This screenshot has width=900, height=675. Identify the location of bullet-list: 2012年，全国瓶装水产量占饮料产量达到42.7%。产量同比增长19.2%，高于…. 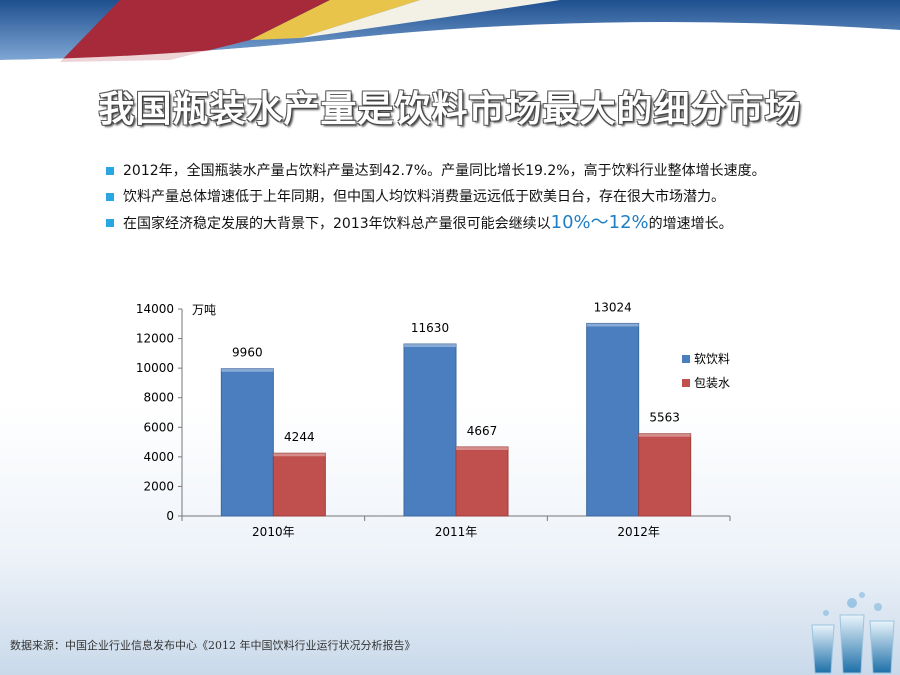
(486, 197).